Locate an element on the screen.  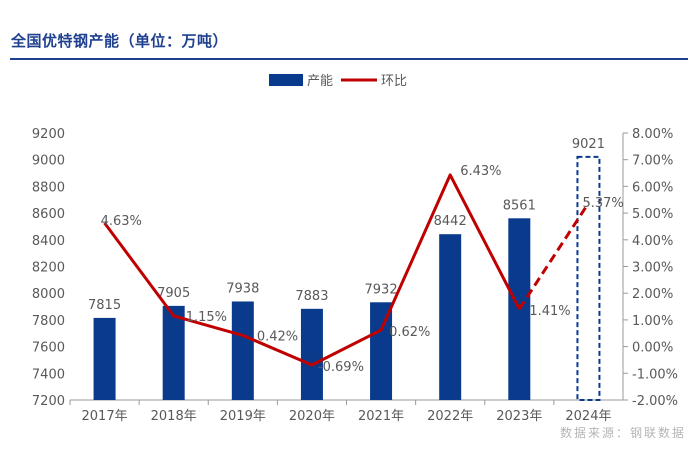
line-value-label: 1.15% is located at coordinates (206, 317).